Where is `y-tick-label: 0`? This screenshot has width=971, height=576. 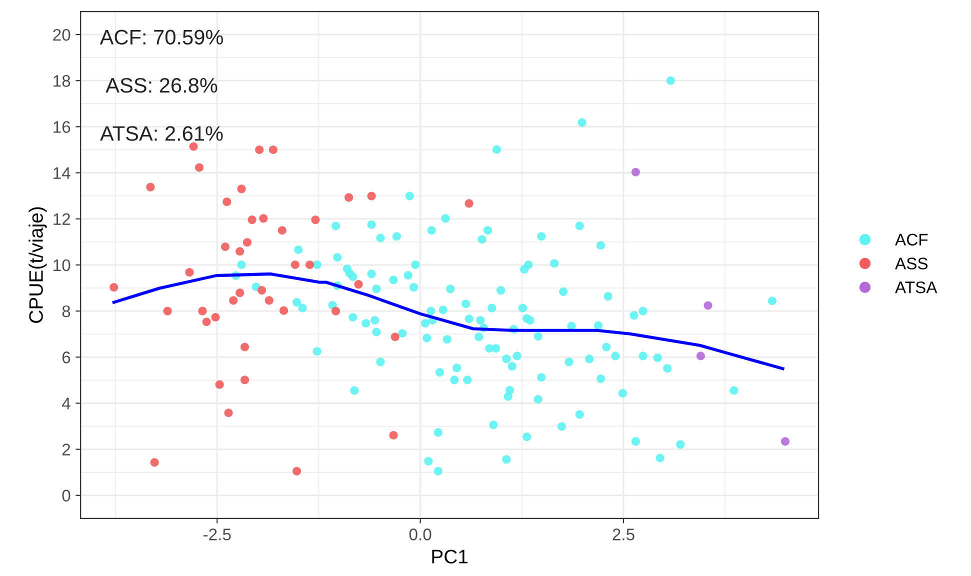
y-tick-label: 0 is located at coordinates (66, 496).